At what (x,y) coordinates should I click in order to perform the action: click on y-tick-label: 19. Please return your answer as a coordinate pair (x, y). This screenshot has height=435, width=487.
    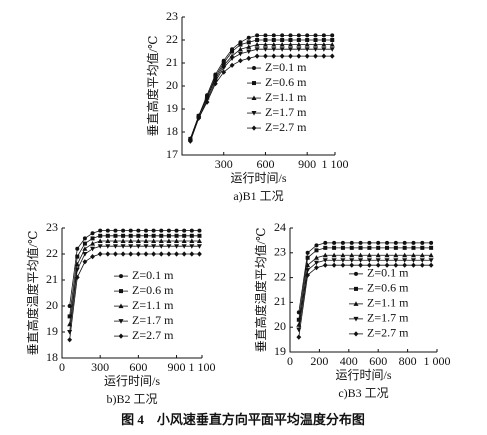
    Looking at the image, I should click on (52, 331).